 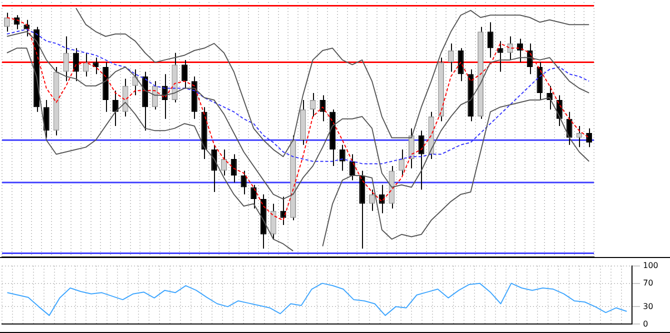 What do you see at coordinates (648, 283) in the screenshot?
I see `y-tick-label: 70` at bounding box center [648, 283].